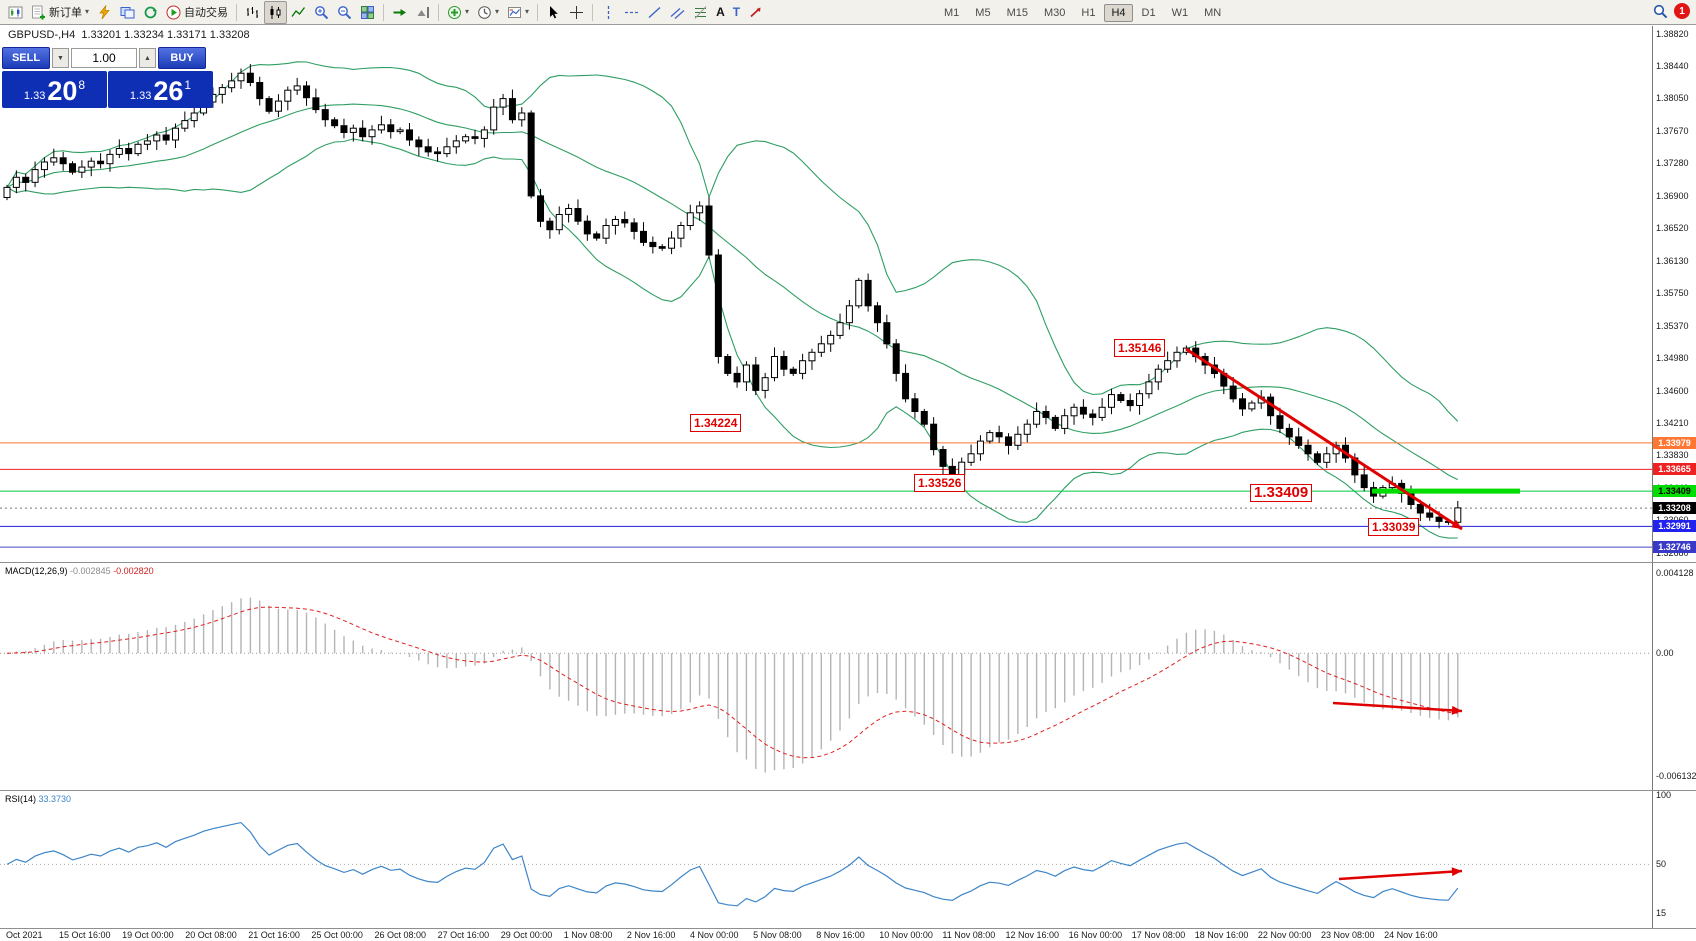 The image size is (1696, 941). I want to click on drawing-objects, so click(1352, 614).